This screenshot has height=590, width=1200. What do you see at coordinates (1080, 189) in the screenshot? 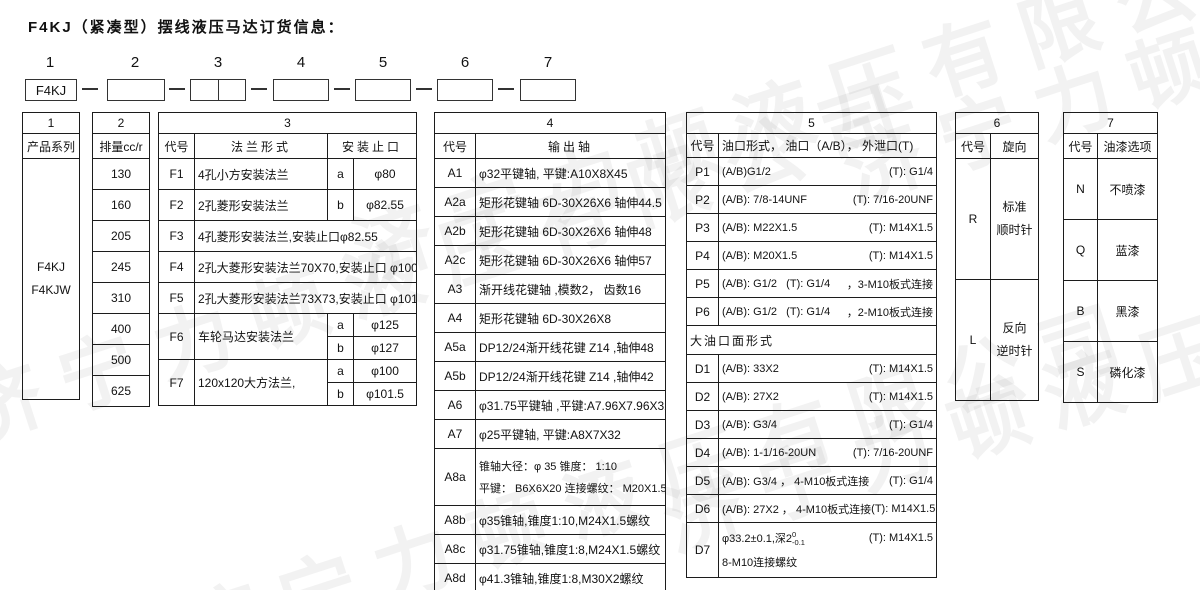
I see `code-cell: N` at bounding box center [1080, 189].